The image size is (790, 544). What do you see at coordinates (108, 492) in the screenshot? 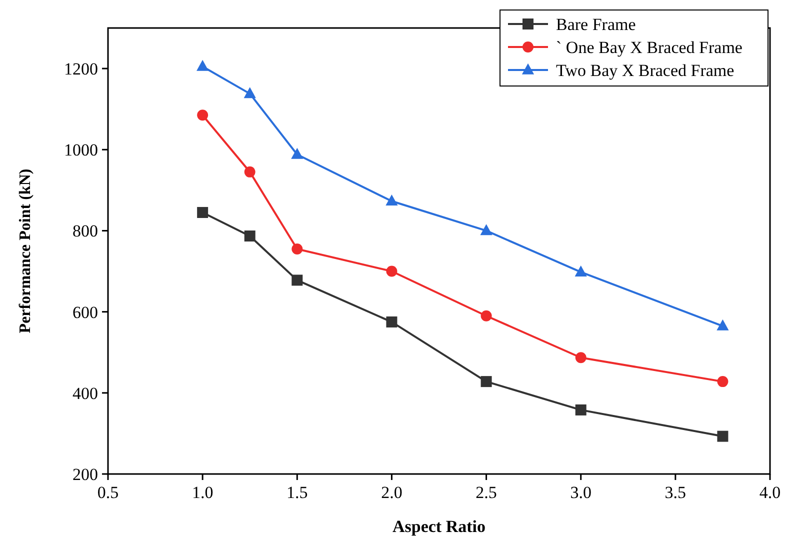
I see `x-tick-label: 0.5` at bounding box center [108, 492].